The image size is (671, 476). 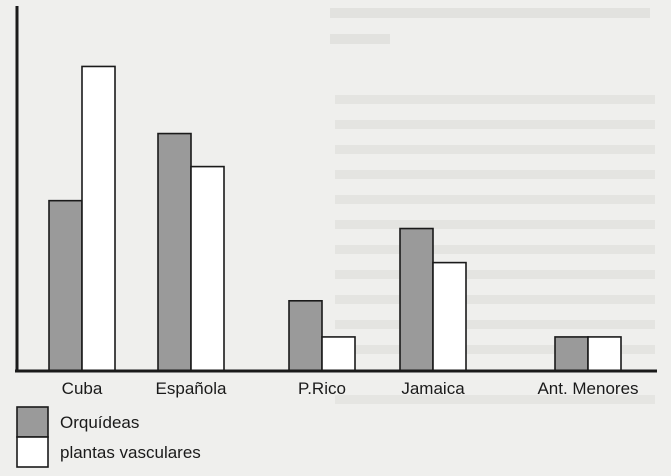 I want to click on bar-ant-menores-orquideas, so click(x=571, y=354).